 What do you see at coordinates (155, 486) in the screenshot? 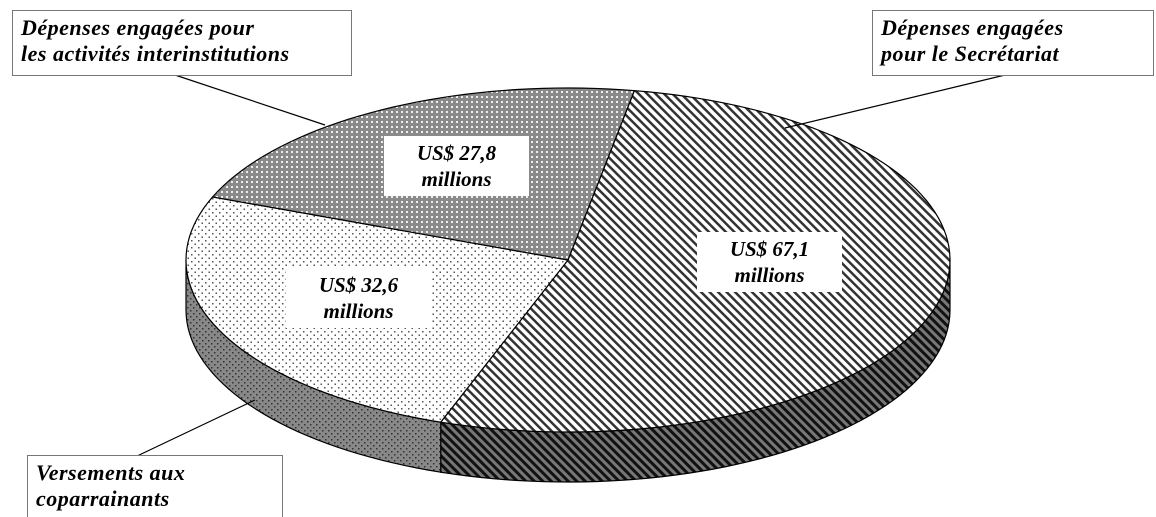
I see `category-label: Versements aux coparrainants` at bounding box center [155, 486].